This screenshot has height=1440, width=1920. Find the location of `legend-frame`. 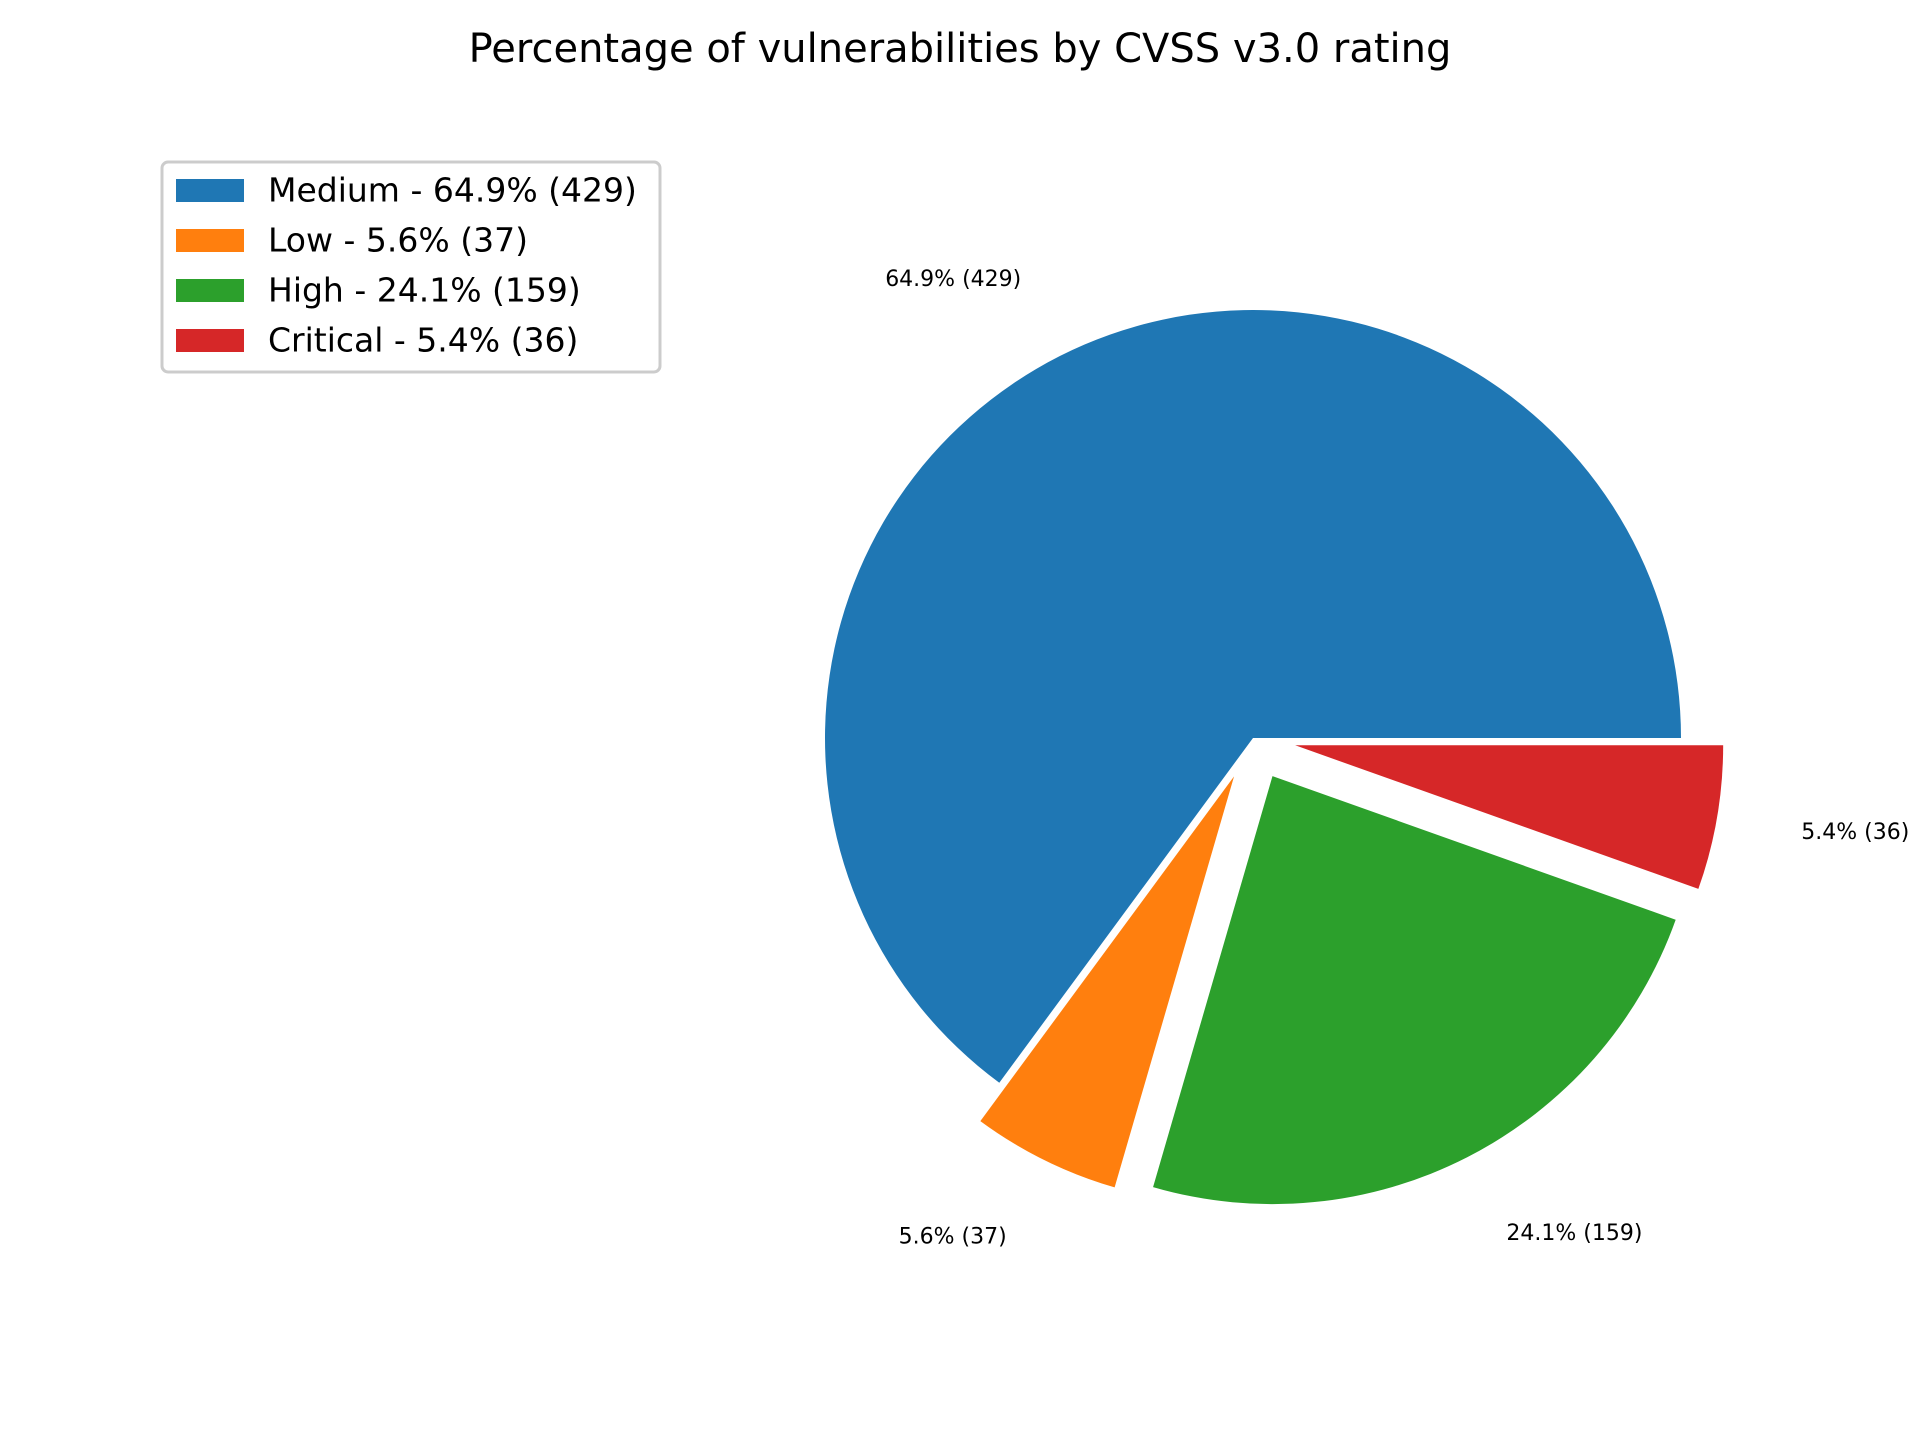

legend-frame is located at coordinates (411, 267).